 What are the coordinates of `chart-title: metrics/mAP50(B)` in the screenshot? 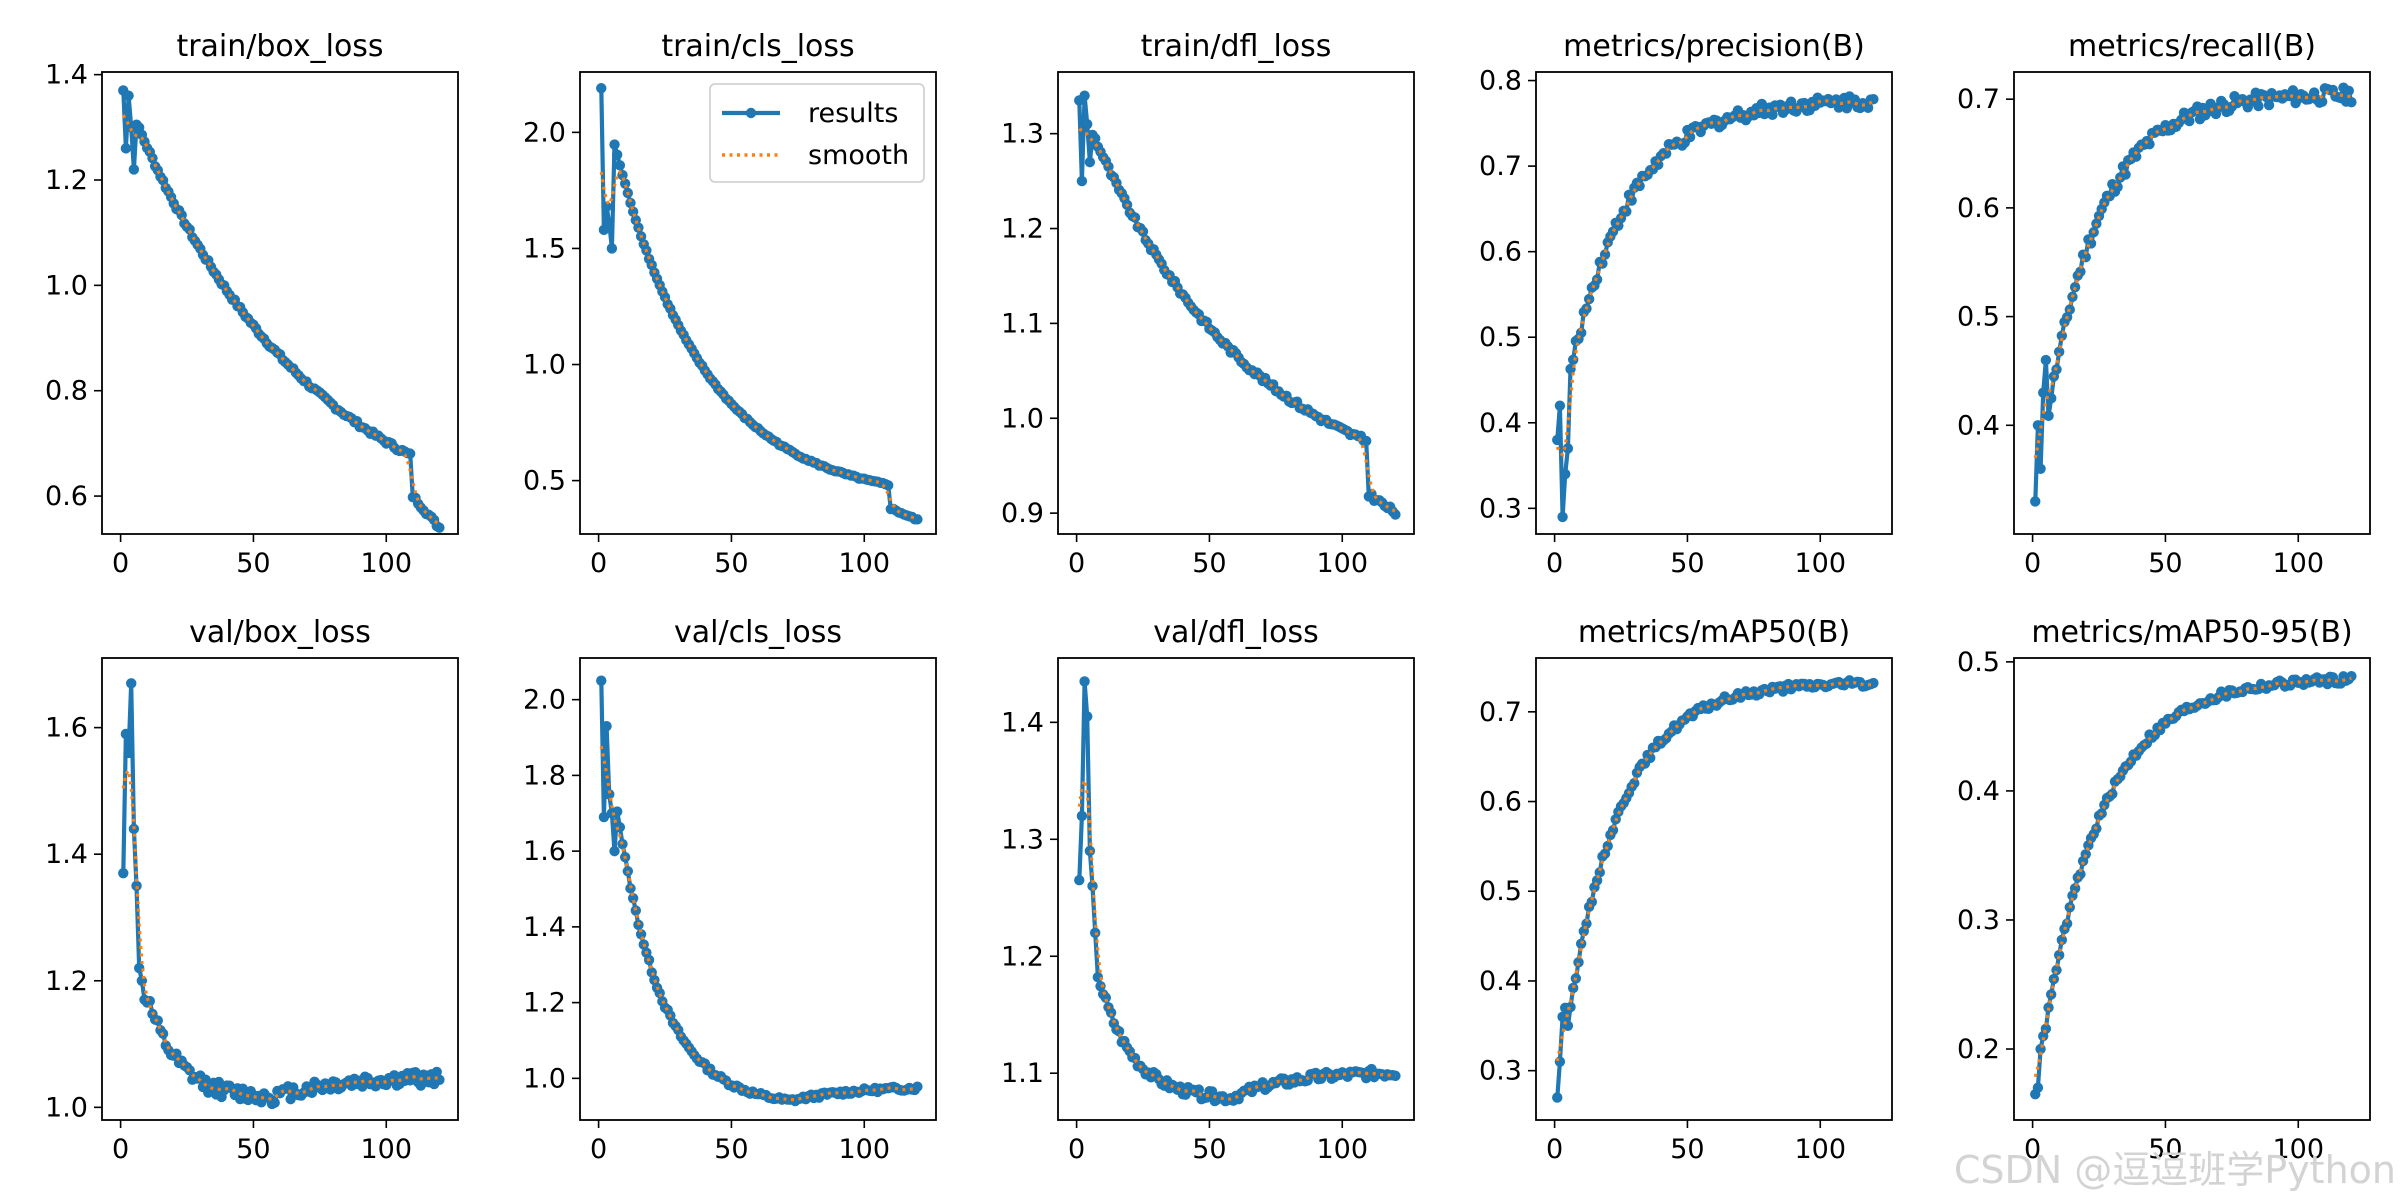 It's located at (1714, 632).